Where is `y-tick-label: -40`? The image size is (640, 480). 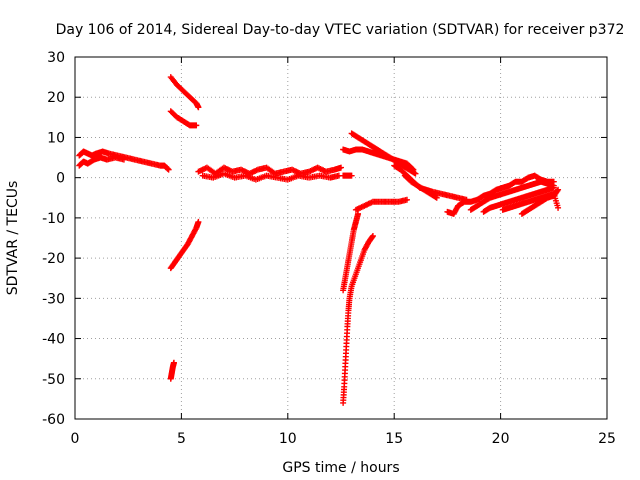
y-tick-label: -40 is located at coordinates (53, 340).